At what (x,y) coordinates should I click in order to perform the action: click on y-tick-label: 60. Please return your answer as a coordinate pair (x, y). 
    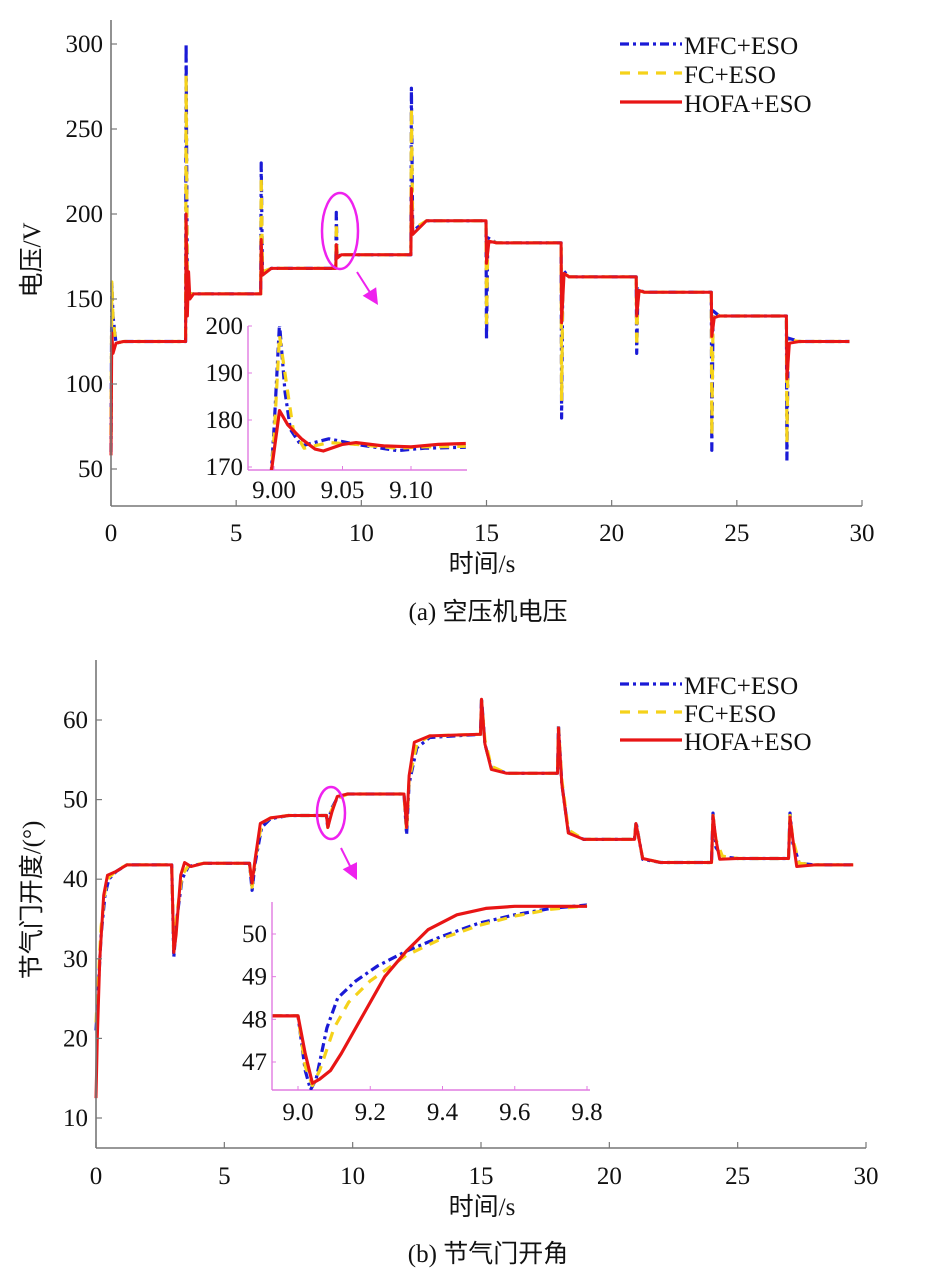
    Looking at the image, I should click on (75, 720).